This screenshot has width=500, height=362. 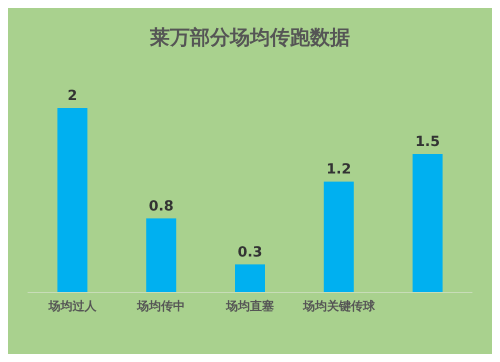 I want to click on x-tick-label: 场均传中, so click(x=161, y=306).